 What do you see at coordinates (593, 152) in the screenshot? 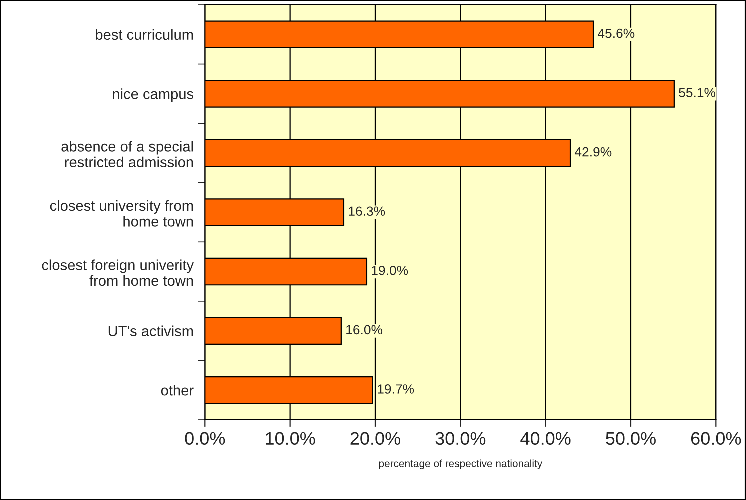
I see `data-label: 42.9%` at bounding box center [593, 152].